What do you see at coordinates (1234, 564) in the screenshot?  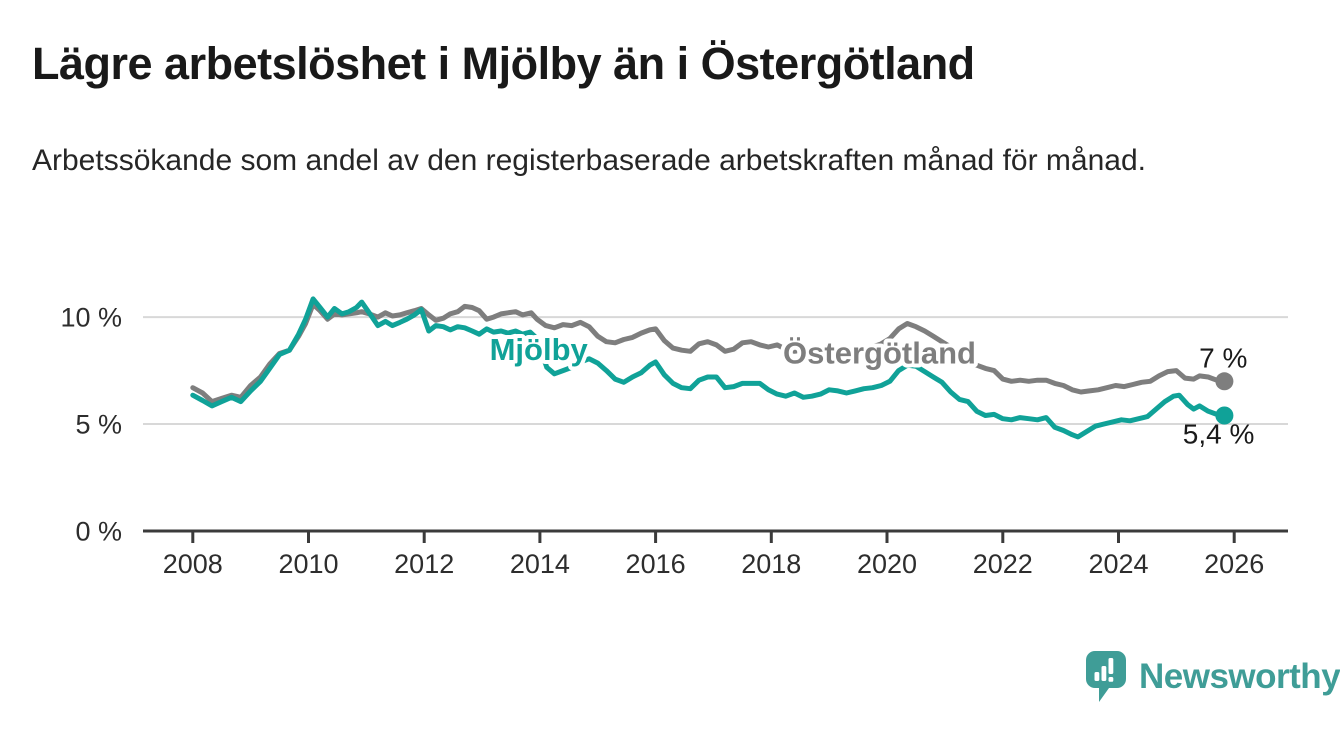 I see `x-tick-label: 2026` at bounding box center [1234, 564].